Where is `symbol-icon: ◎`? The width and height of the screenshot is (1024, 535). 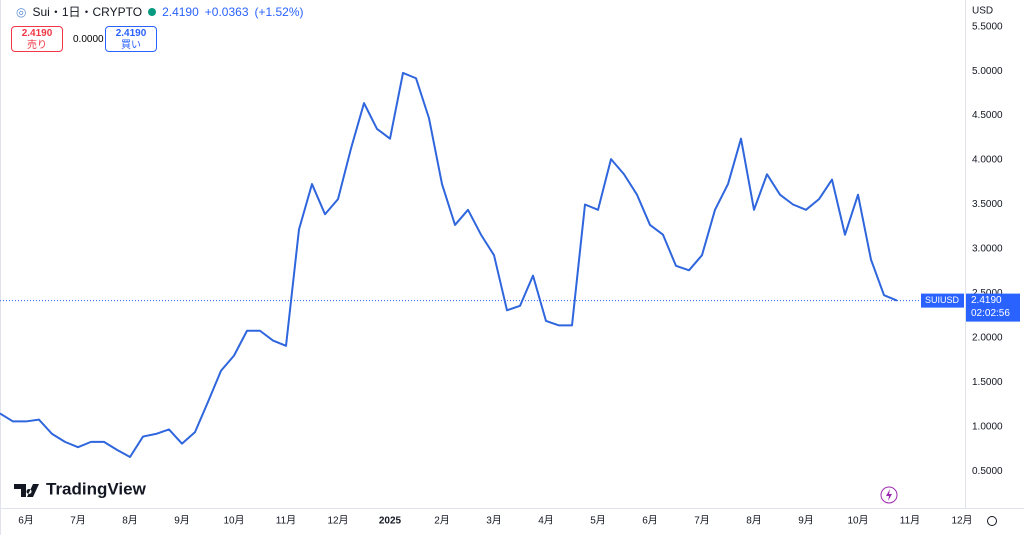
symbol-icon: ◎ is located at coordinates (21, 11).